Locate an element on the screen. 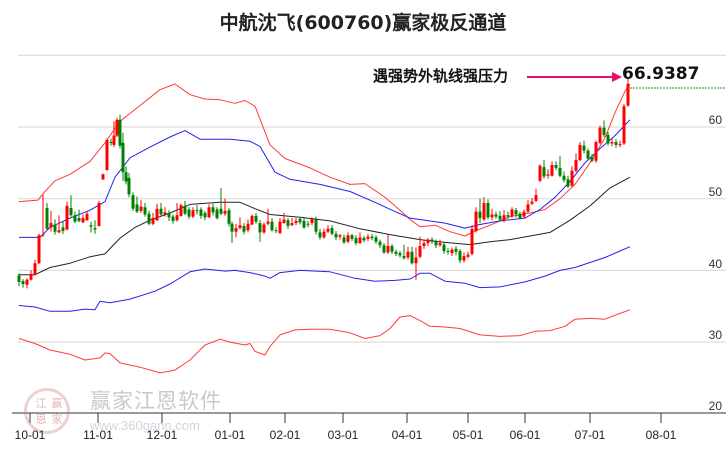  y-tick-label: 40 is located at coordinates (715, 264).